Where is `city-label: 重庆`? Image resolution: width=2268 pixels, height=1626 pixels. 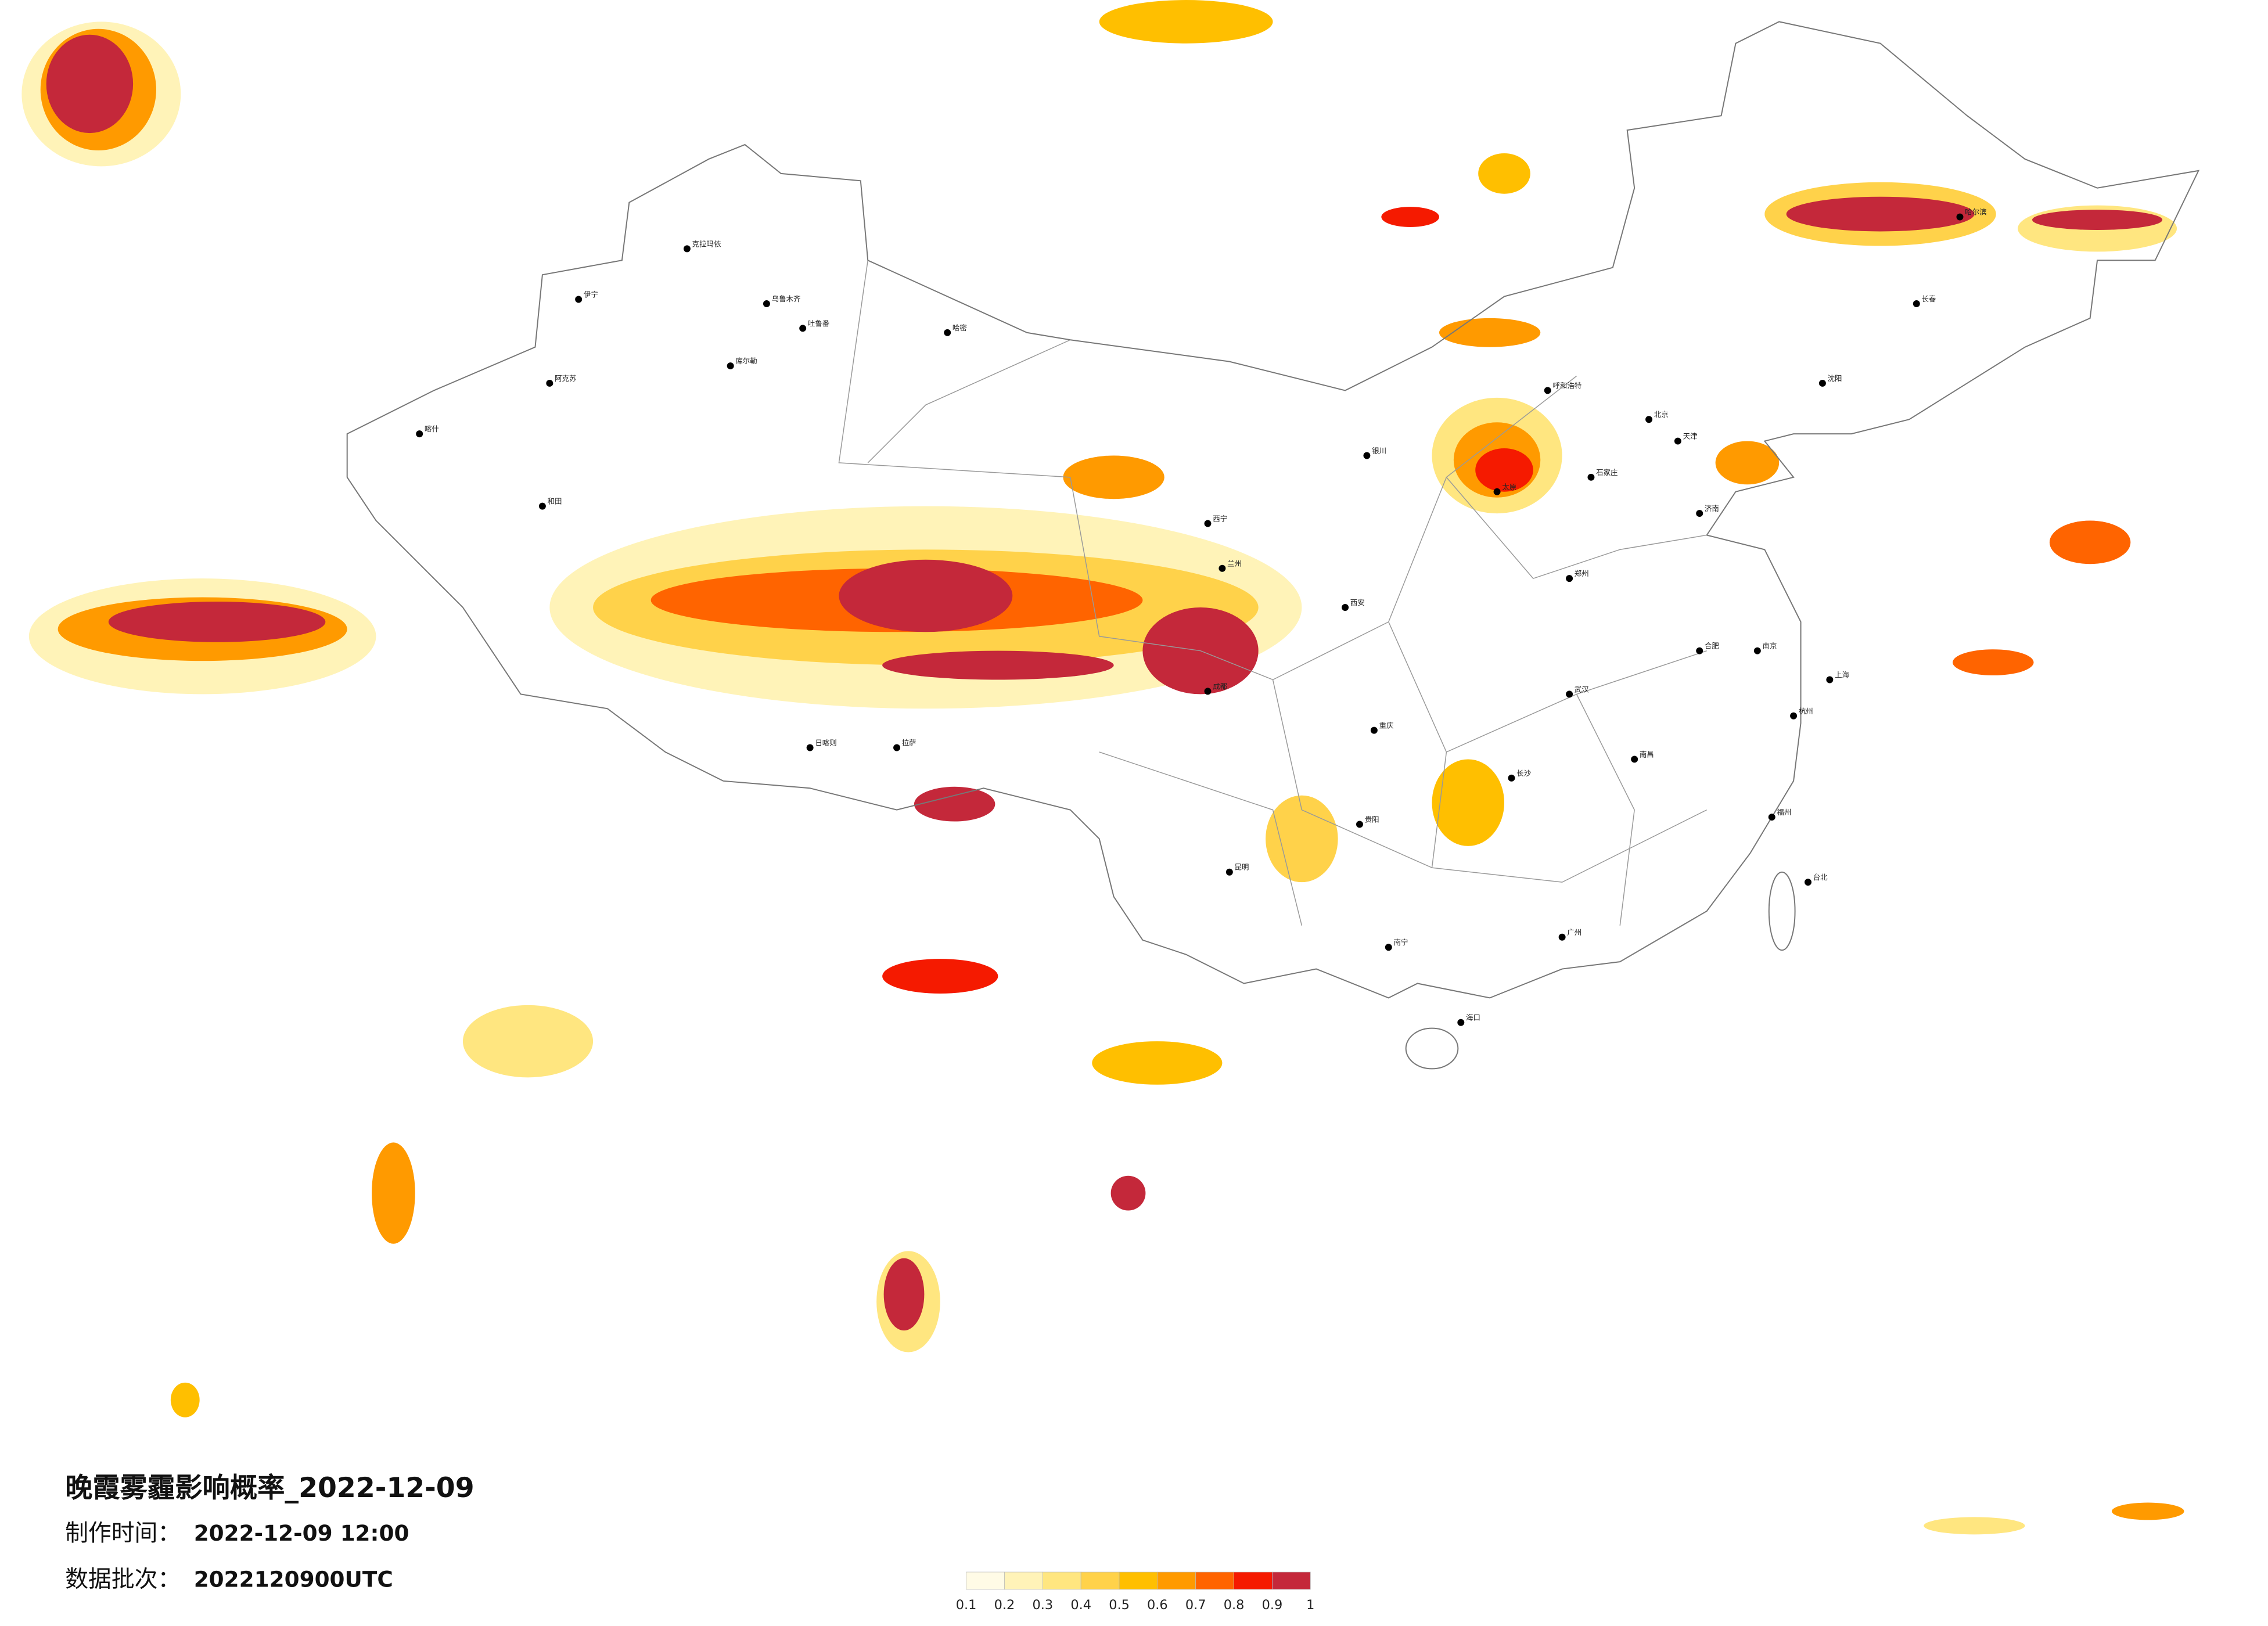
city-label: 重庆 is located at coordinates (1386, 725).